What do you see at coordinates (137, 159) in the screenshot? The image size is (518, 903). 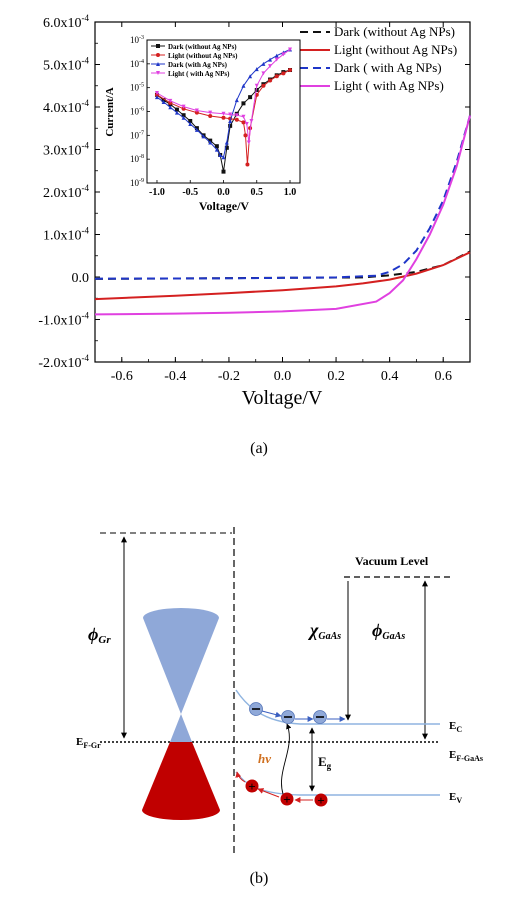 I see `inset-y-tick-label: 10⁻⁸` at bounding box center [137, 159].